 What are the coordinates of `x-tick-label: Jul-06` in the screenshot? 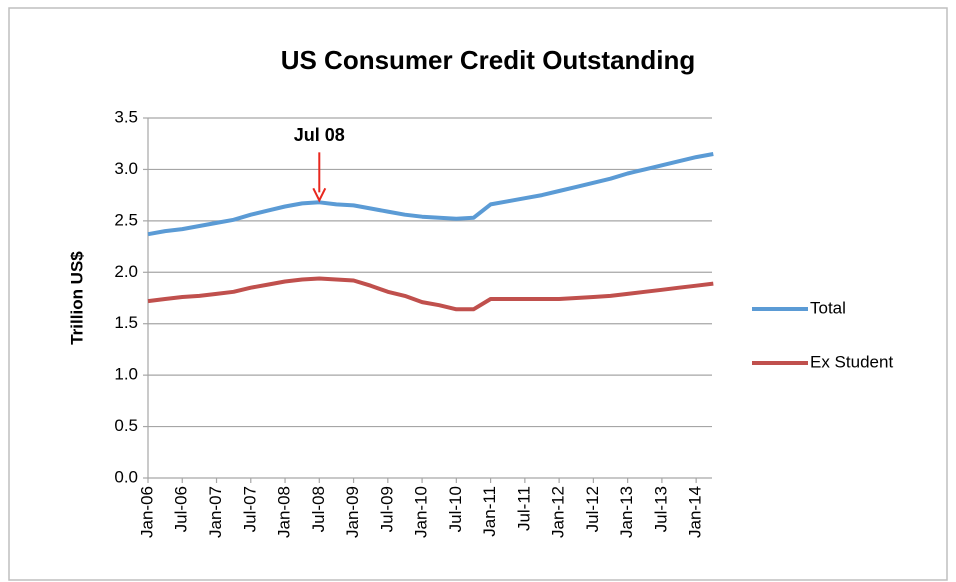 It's located at (181, 509).